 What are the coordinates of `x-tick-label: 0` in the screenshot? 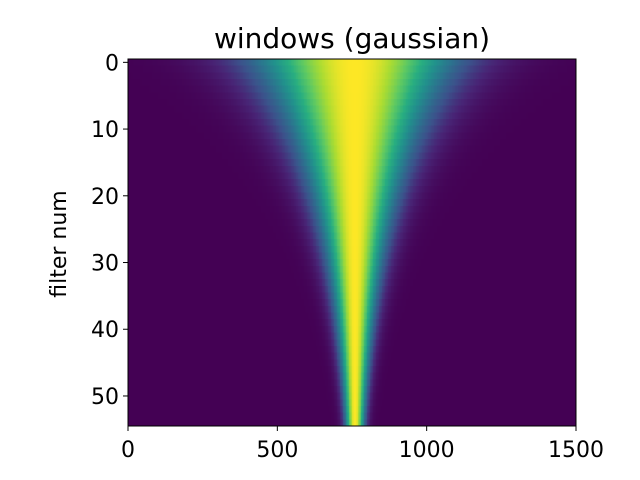 It's located at (128, 450).